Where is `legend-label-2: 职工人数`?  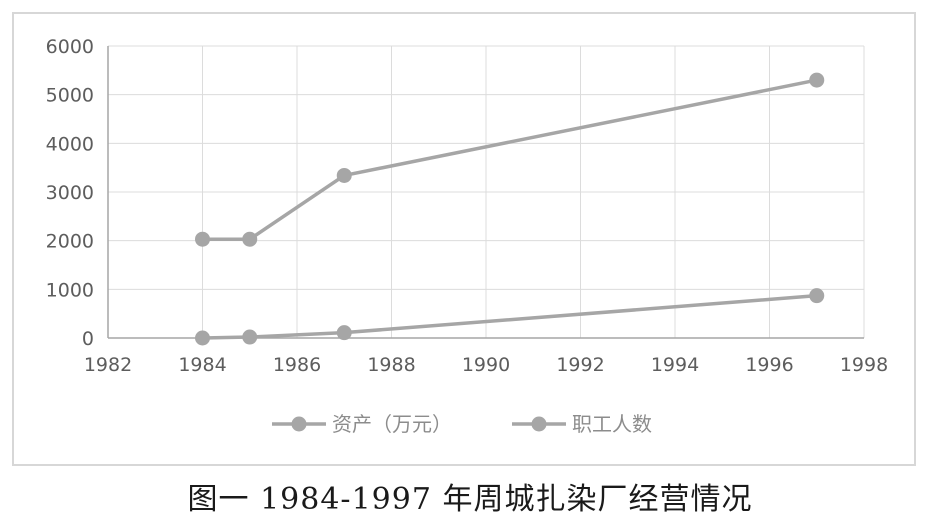 legend-label-2: 职工人数 is located at coordinates (612, 424).